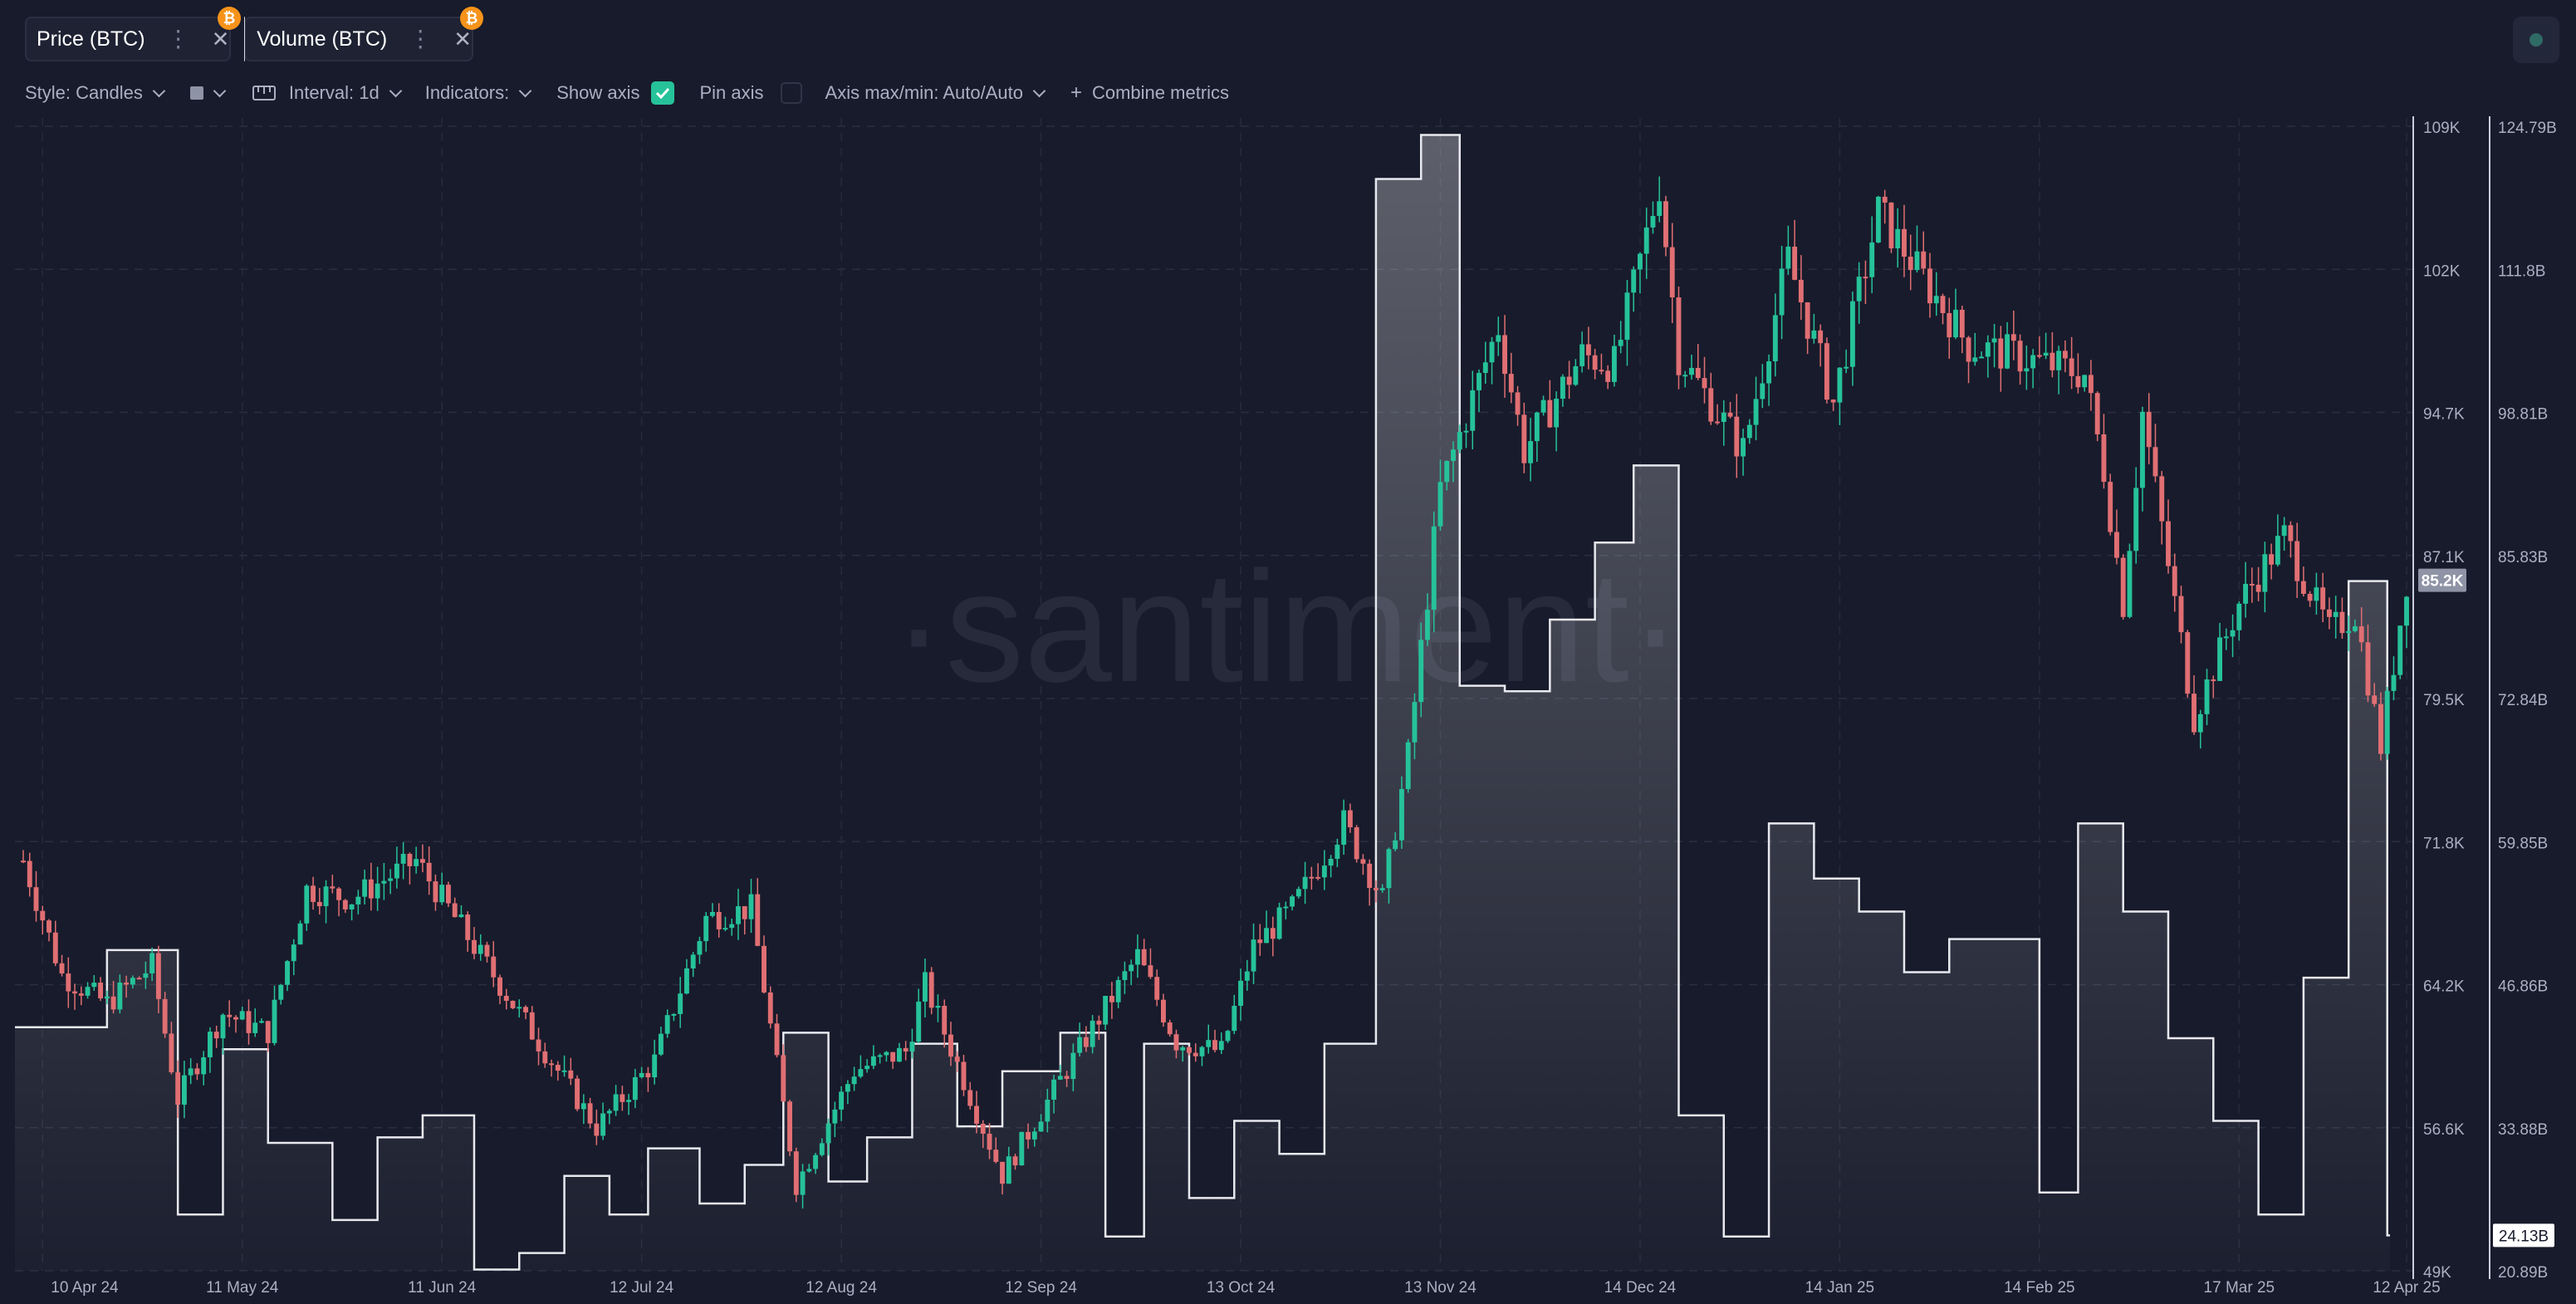 This screenshot has height=1304, width=2576. What do you see at coordinates (2536, 40) in the screenshot?
I see `settings-button` at bounding box center [2536, 40].